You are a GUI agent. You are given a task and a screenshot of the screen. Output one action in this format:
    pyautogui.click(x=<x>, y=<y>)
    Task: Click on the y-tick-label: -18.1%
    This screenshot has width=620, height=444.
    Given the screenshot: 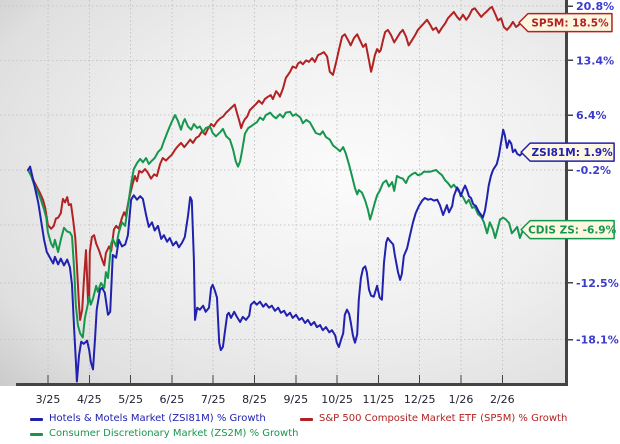 What is the action you would take?
    pyautogui.click(x=597, y=340)
    